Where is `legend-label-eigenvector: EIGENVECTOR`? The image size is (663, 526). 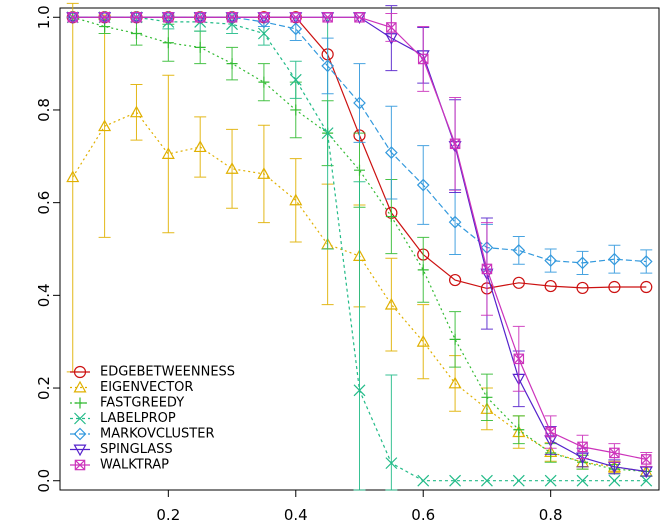
legend-label-eigenvector: EIGENVECTOR is located at coordinates (146, 387).